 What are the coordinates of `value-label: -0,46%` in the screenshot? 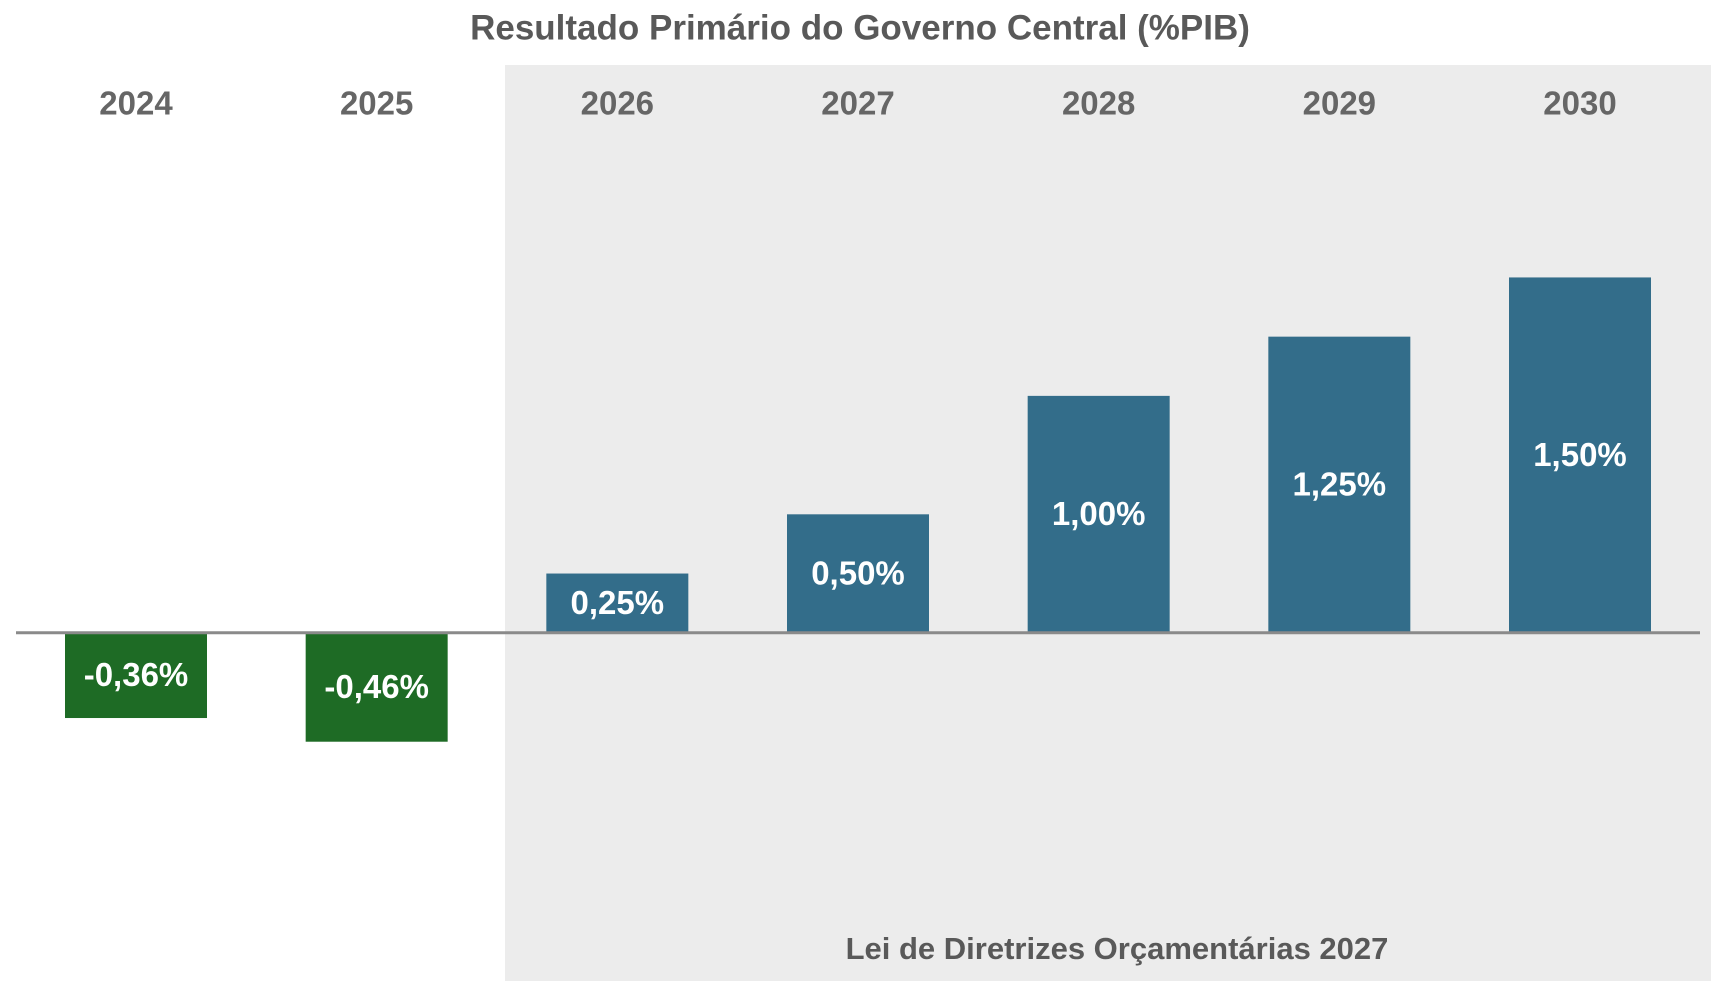 It's located at (376, 686).